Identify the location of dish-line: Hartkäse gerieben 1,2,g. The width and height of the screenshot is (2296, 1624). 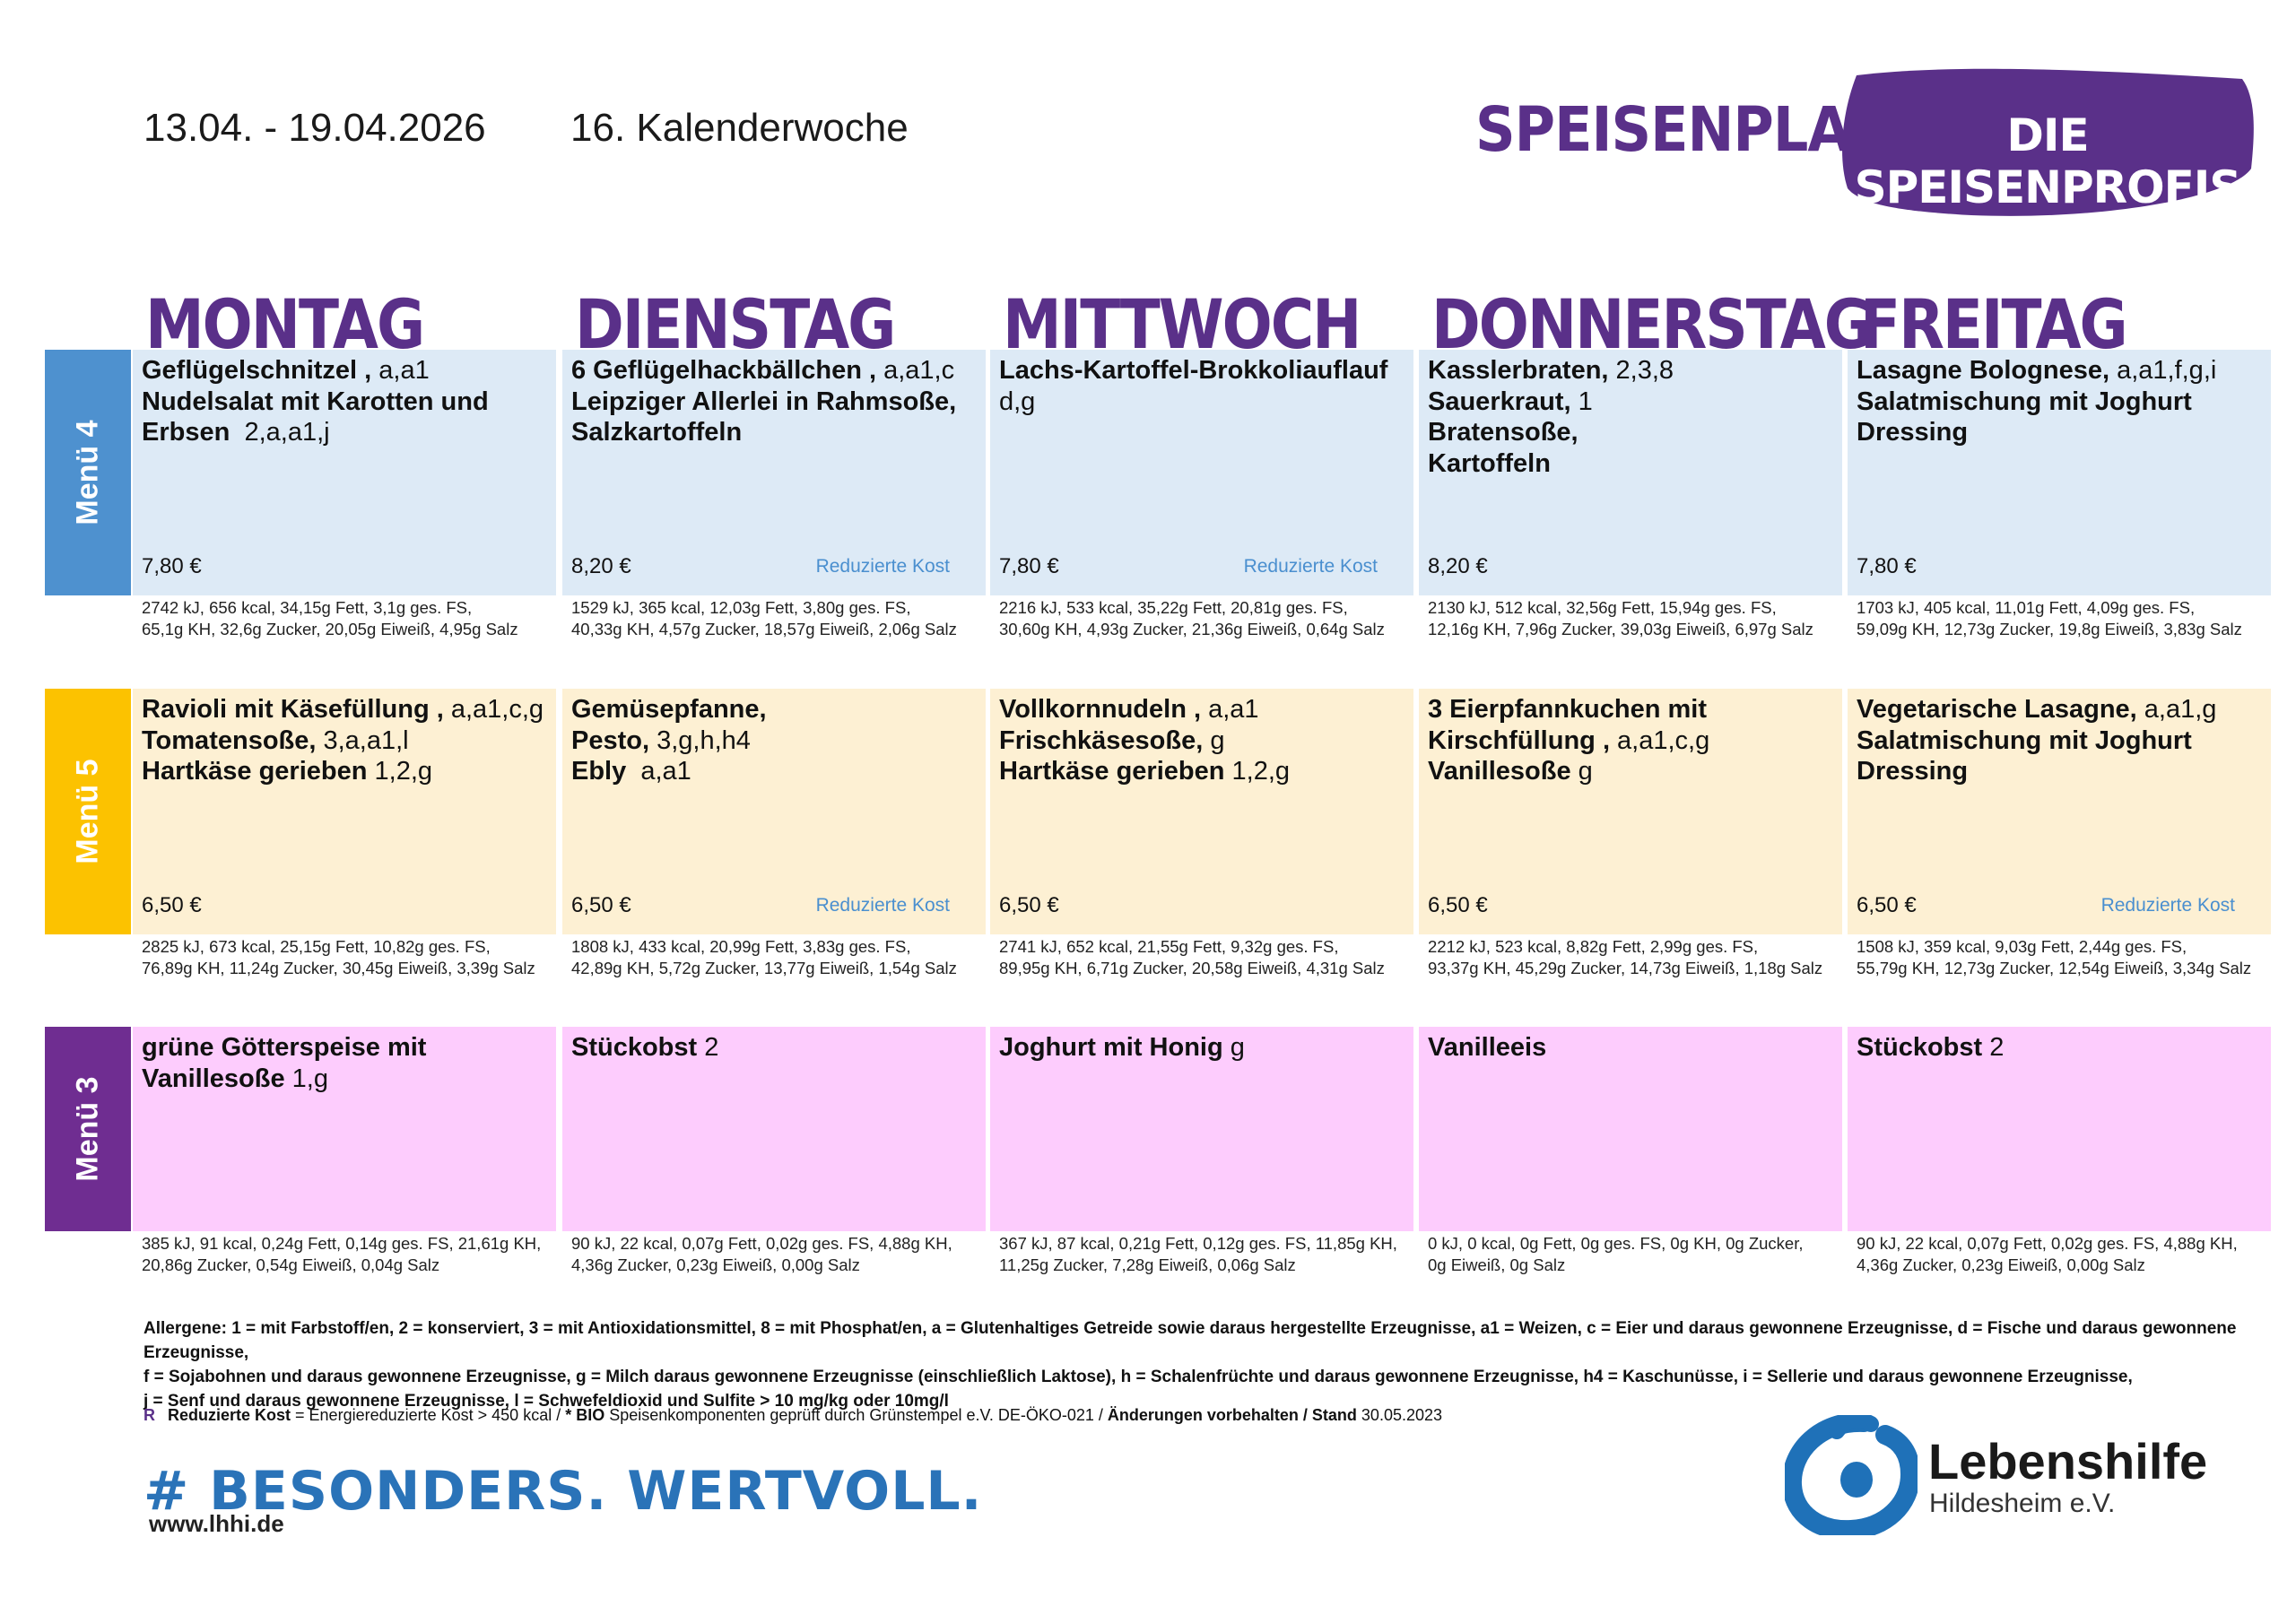
(1202, 771).